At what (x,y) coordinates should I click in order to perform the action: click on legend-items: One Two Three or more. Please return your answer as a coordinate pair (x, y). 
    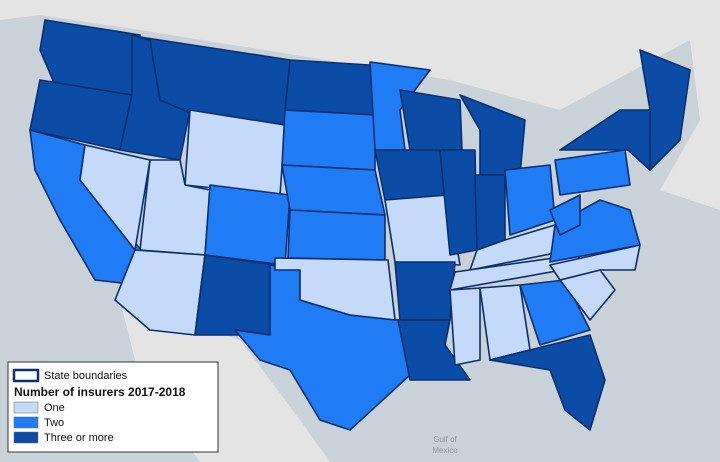
    Looking at the image, I should click on (63, 422).